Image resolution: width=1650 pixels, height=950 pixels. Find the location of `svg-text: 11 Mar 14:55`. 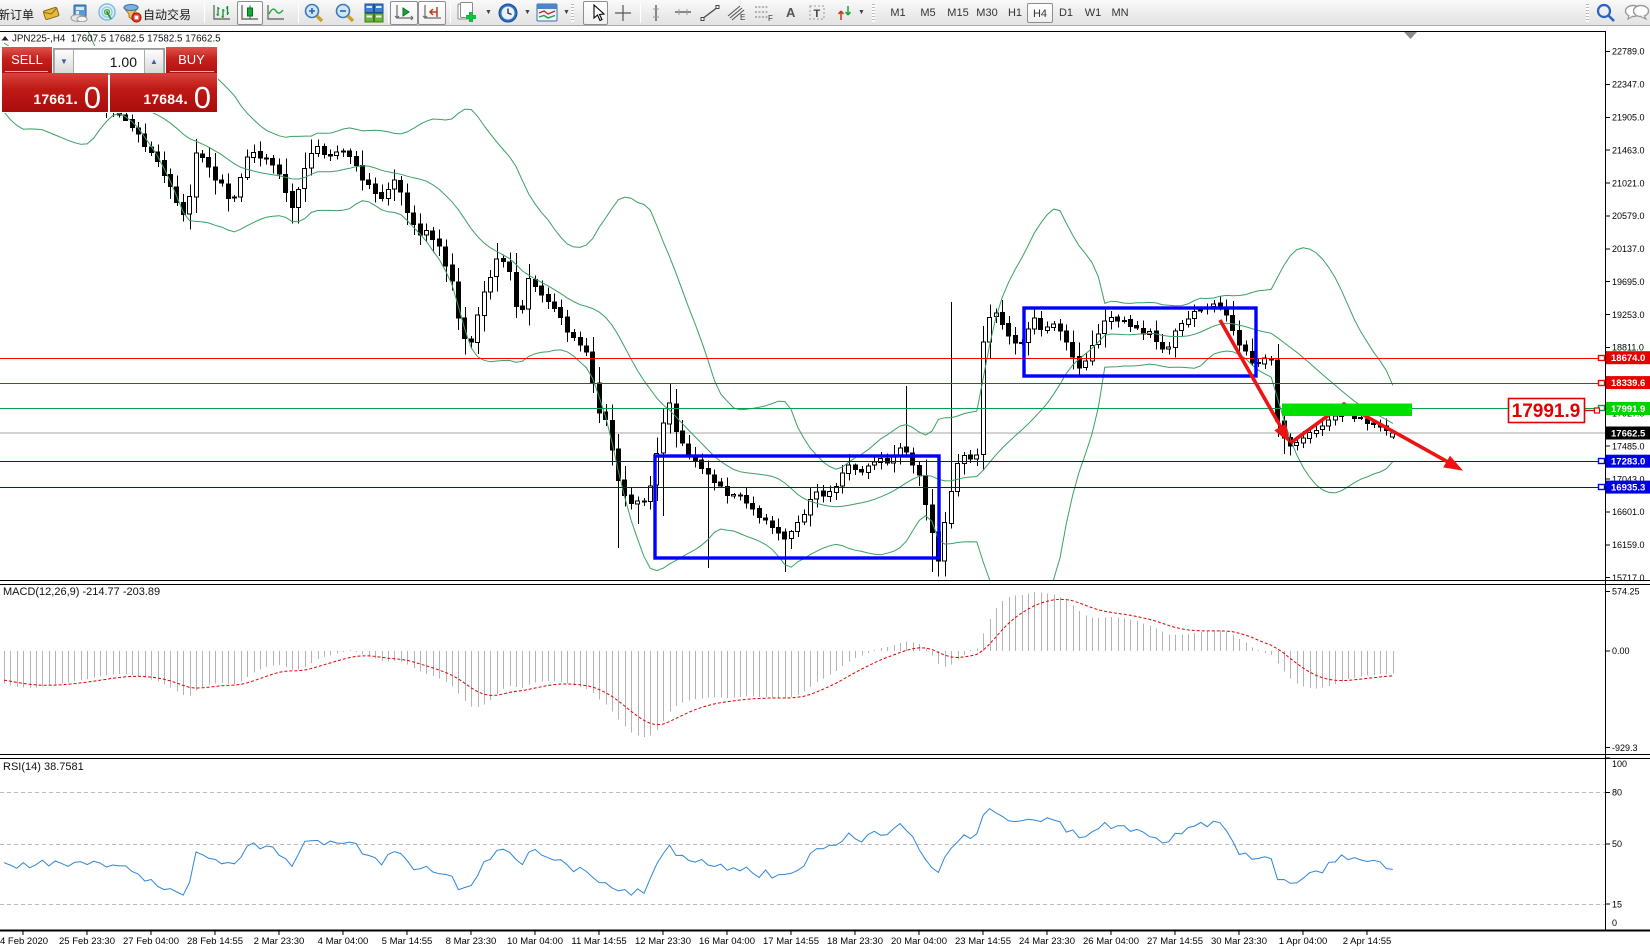

svg-text: 11 Mar 14:55 is located at coordinates (598, 941).